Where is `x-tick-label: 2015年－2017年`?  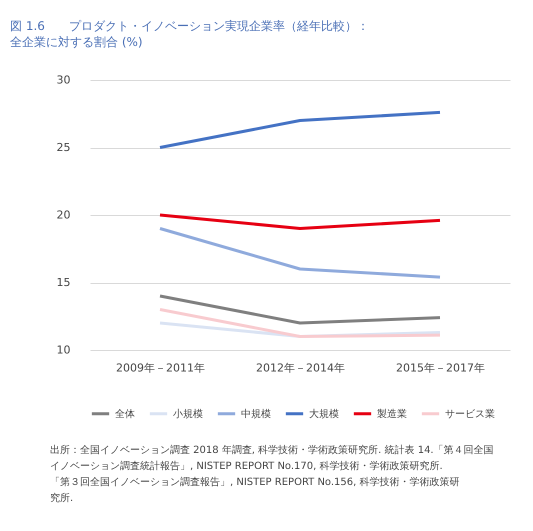
x-tick-label: 2015年－2017年 is located at coordinates (440, 368).